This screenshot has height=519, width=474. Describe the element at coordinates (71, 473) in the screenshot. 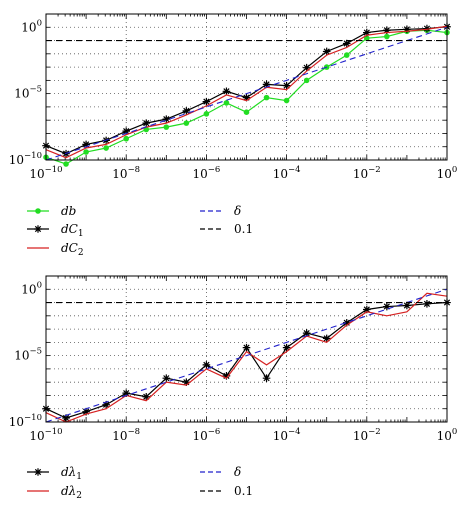

I see `legend-label: dλ1` at that location.